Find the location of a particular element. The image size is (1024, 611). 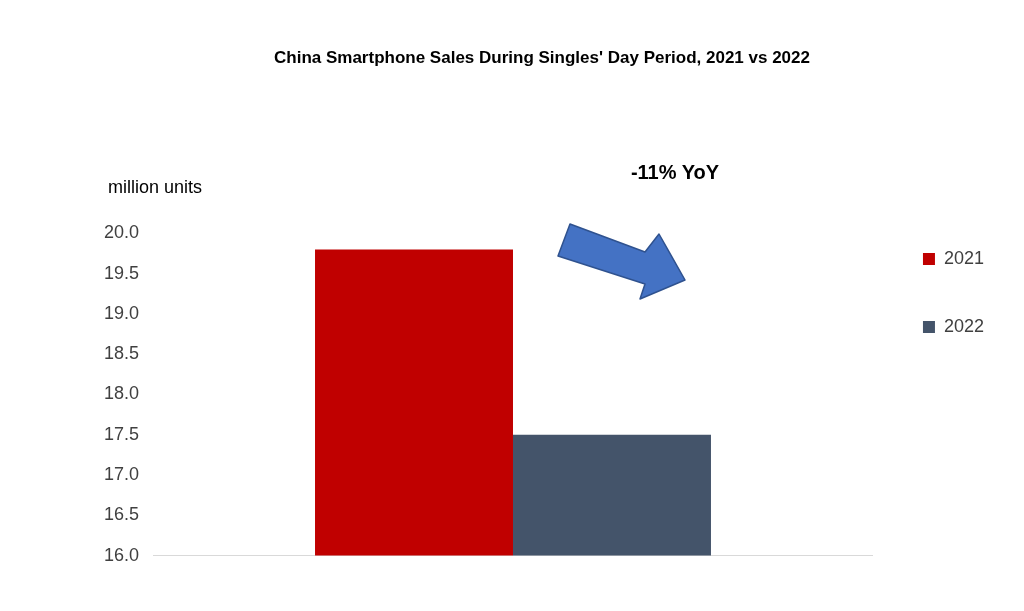

y-tick-label: 18.0 is located at coordinates (121, 393).